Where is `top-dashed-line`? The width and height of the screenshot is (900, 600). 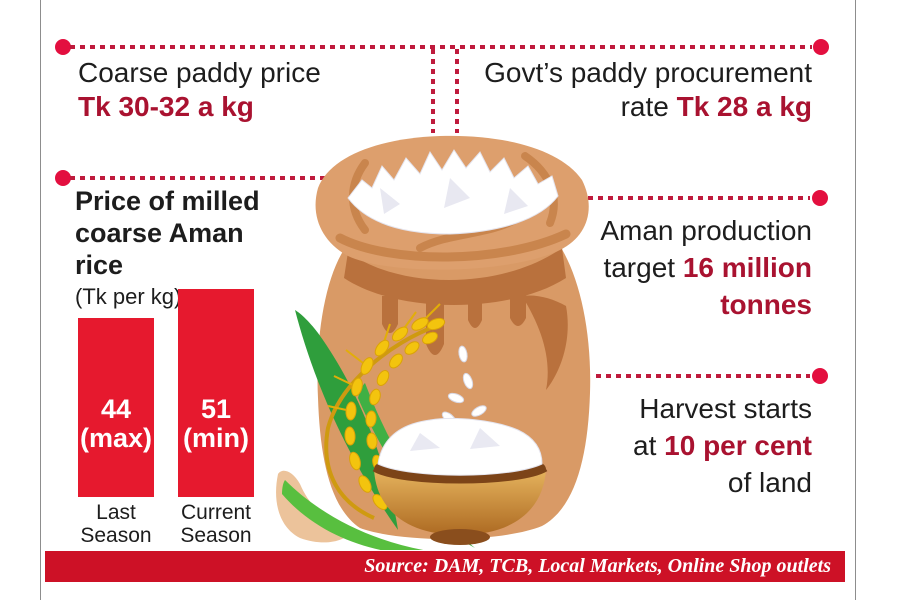
top-dashed-line is located at coordinates (441, 47).